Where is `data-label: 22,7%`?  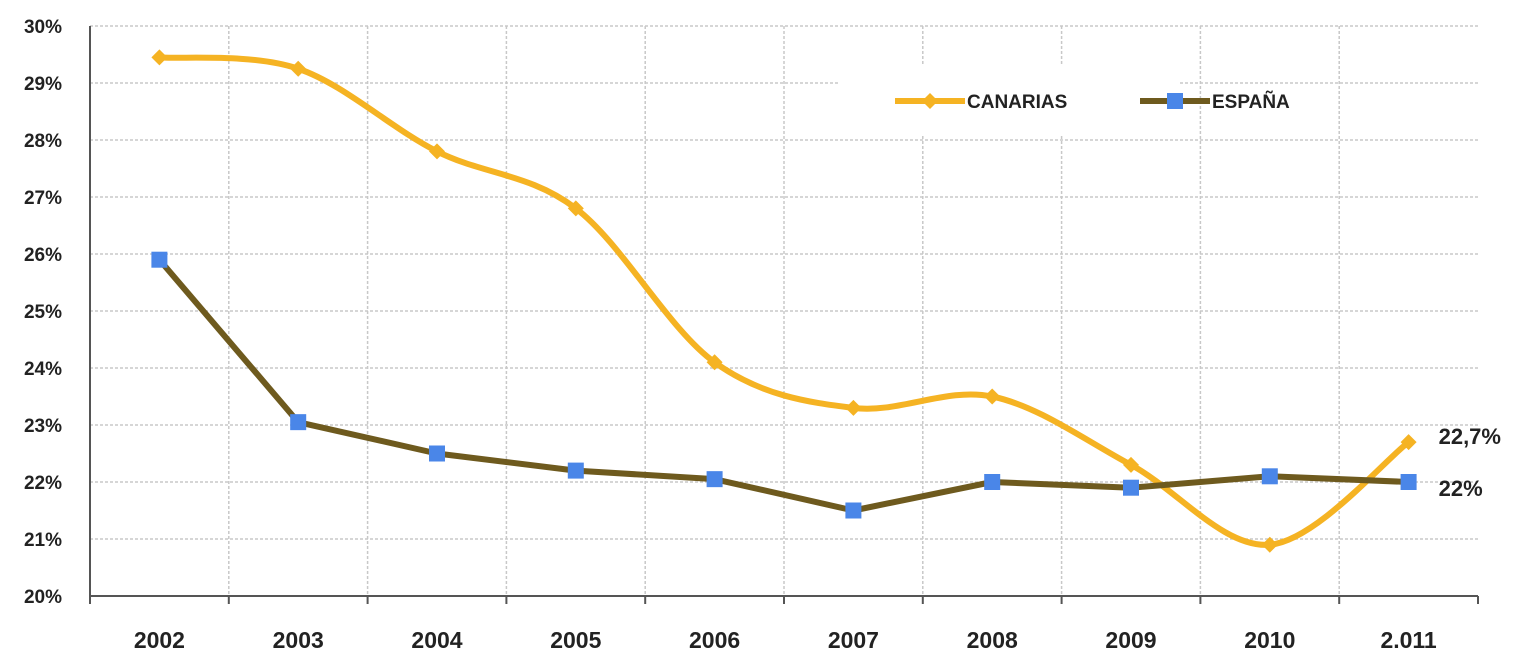
data-label: 22,7% is located at coordinates (1470, 436).